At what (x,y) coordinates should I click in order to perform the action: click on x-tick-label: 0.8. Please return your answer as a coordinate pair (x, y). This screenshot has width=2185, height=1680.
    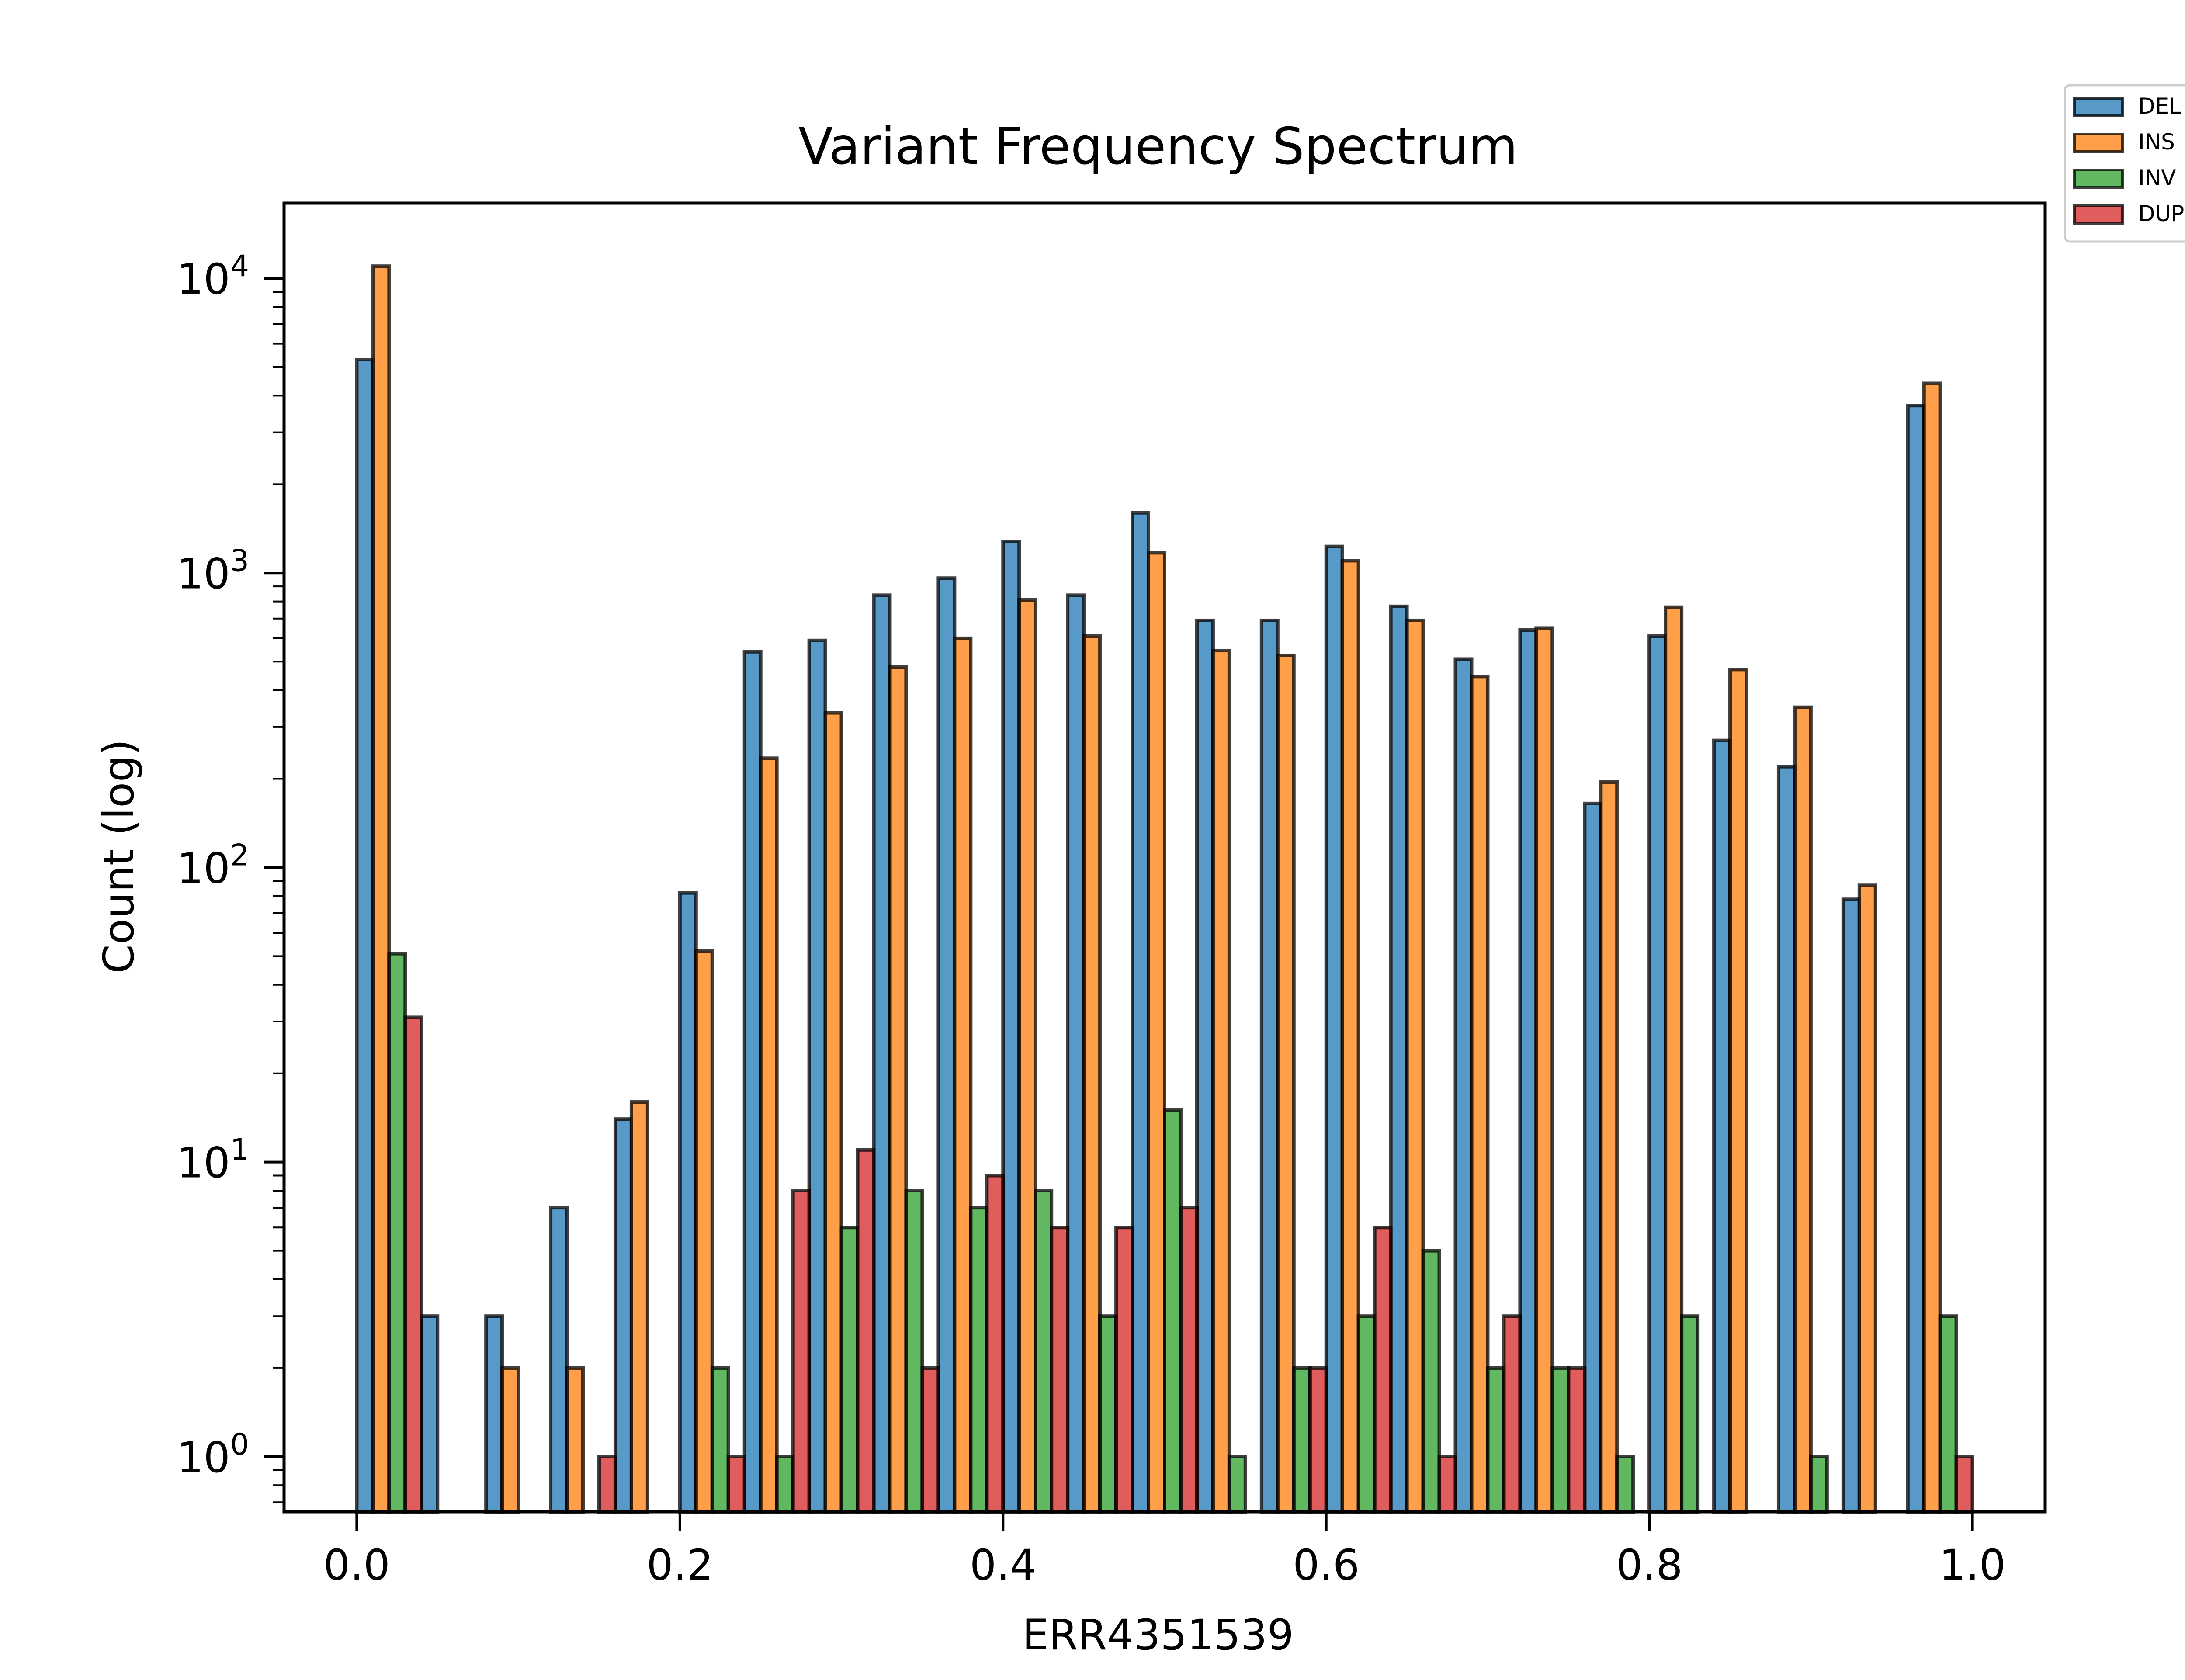
    Looking at the image, I should click on (1650, 1566).